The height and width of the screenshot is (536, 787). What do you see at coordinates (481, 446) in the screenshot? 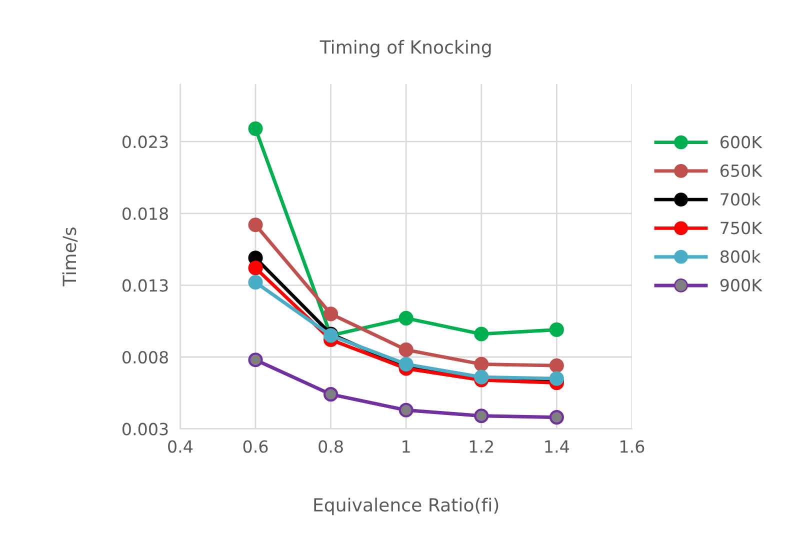
I see `x-tick-label: 1.2` at bounding box center [481, 446].